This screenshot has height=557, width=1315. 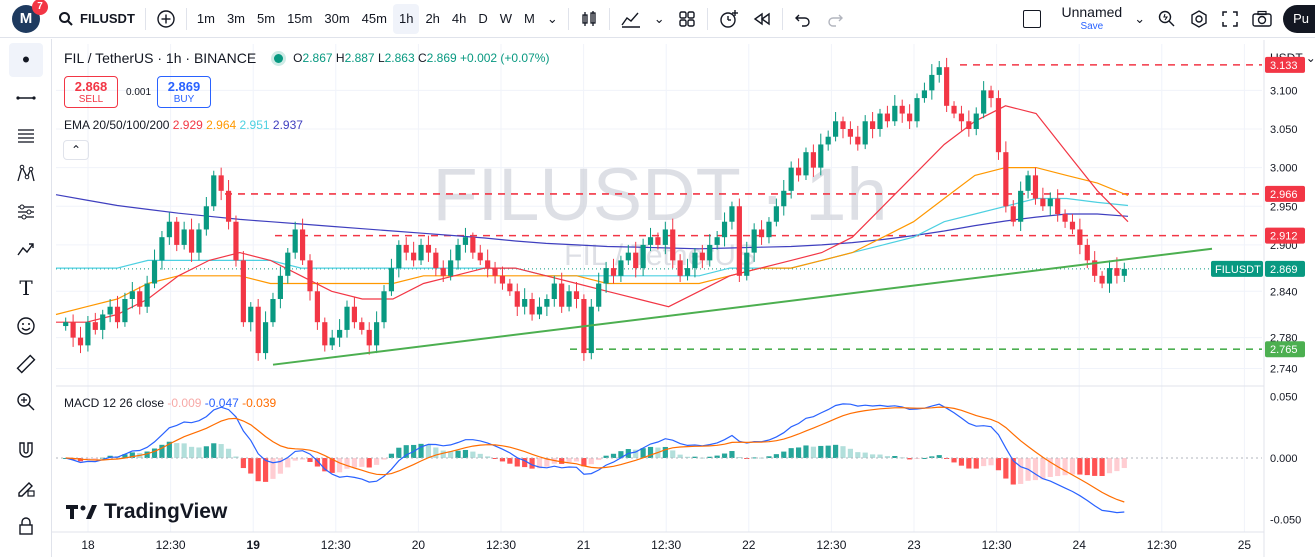 What do you see at coordinates (762, 19) in the screenshot?
I see `replay-button` at bounding box center [762, 19].